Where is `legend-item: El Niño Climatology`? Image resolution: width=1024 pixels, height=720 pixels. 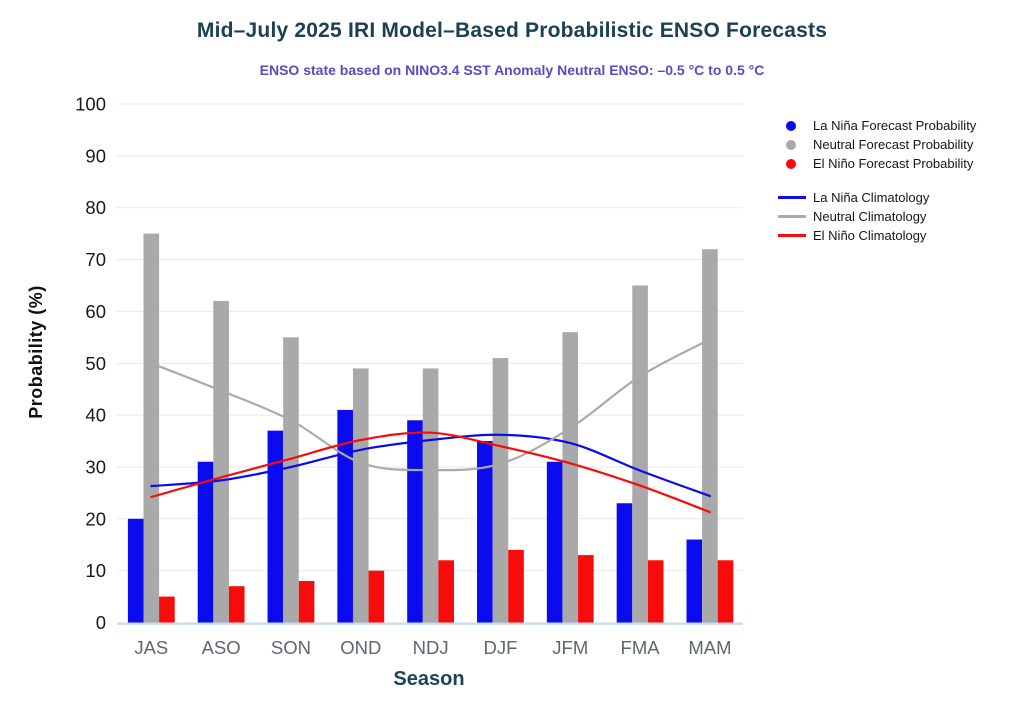
legend-item: El Niño Climatology is located at coordinates (898, 235).